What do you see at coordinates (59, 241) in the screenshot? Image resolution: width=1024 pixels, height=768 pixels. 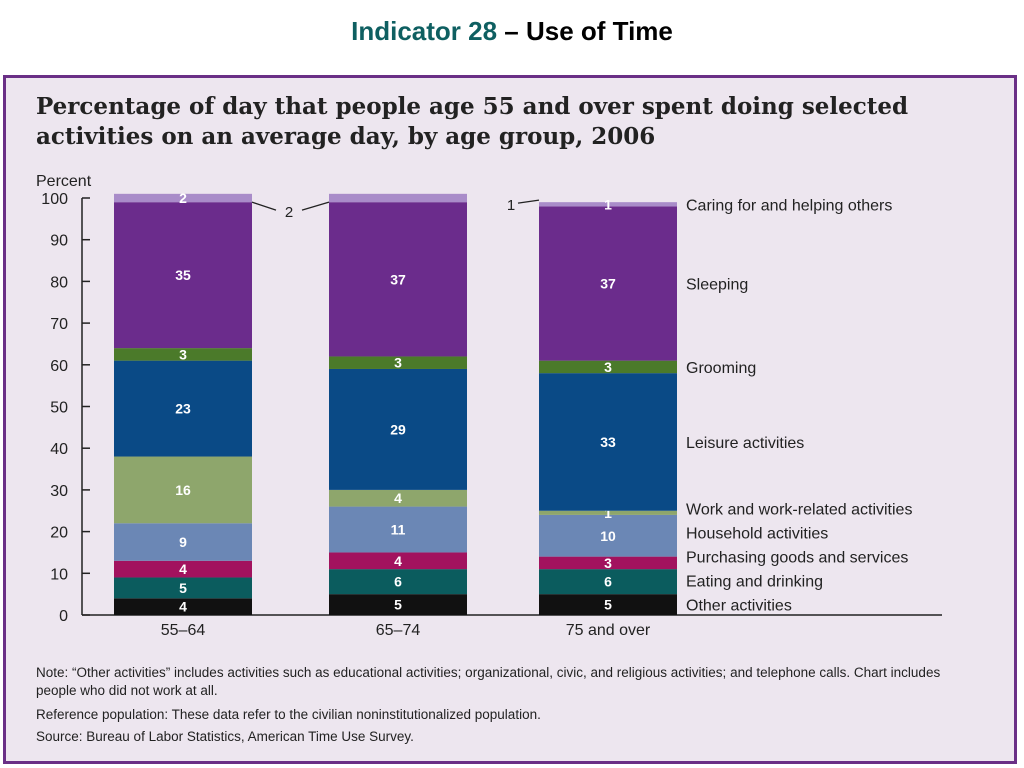 I see `y-tick-label: 90` at bounding box center [59, 241].